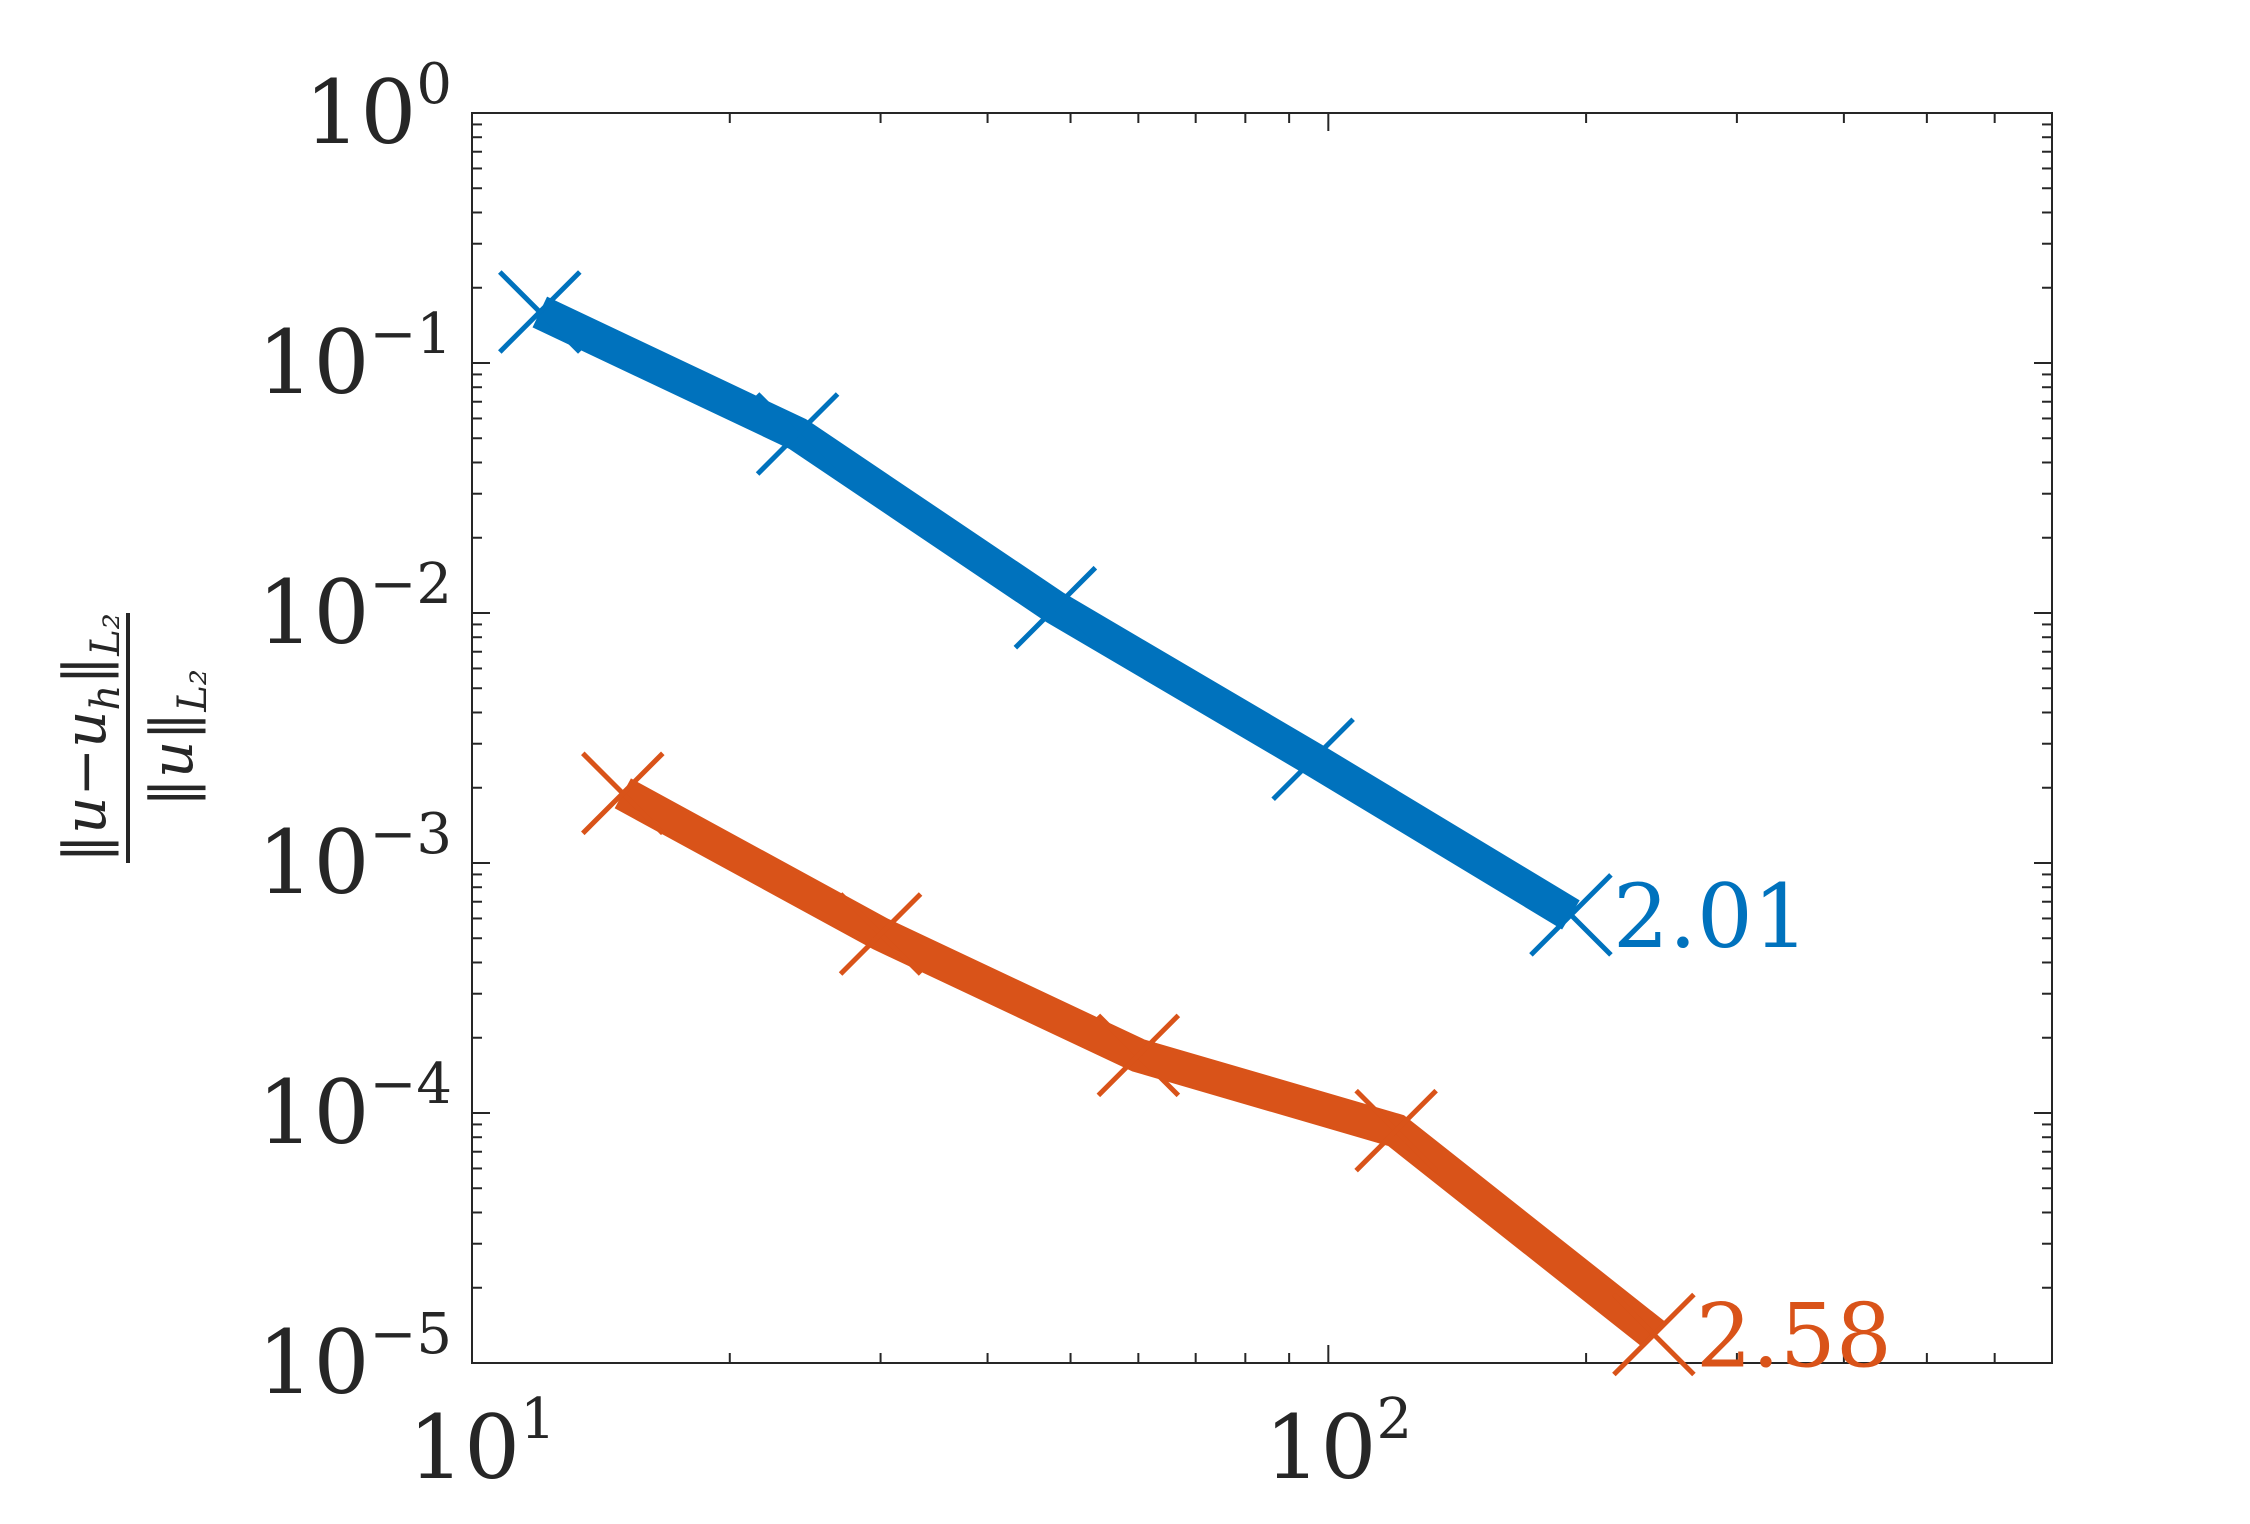 The image size is (2250, 1524). What do you see at coordinates (354, 1358) in the screenshot?
I see `y-tick-label: 10⁻⁵` at bounding box center [354, 1358].